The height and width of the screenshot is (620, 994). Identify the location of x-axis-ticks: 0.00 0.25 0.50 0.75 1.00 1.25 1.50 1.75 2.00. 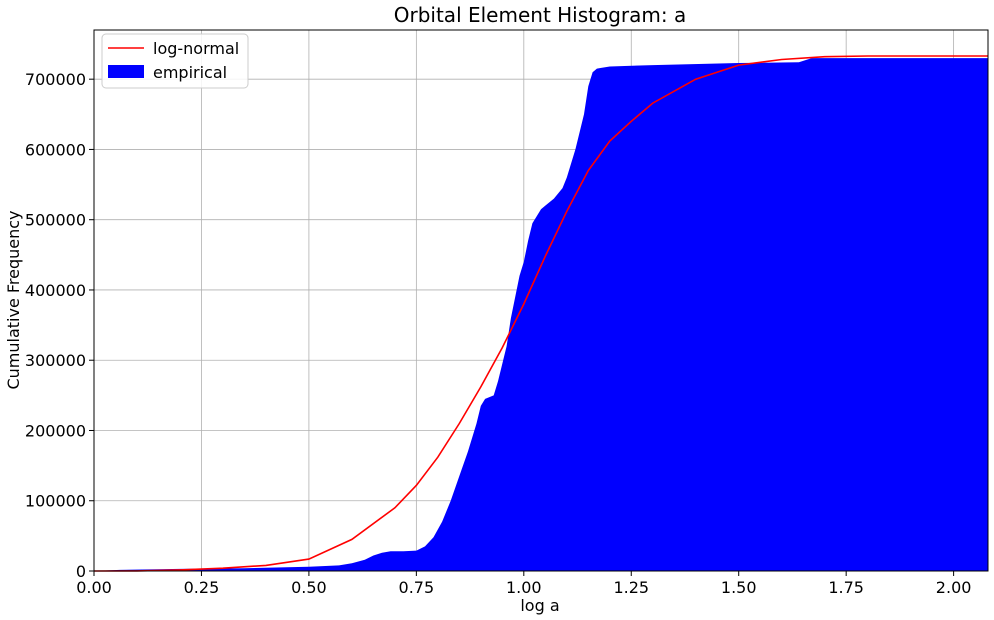
(523, 584).